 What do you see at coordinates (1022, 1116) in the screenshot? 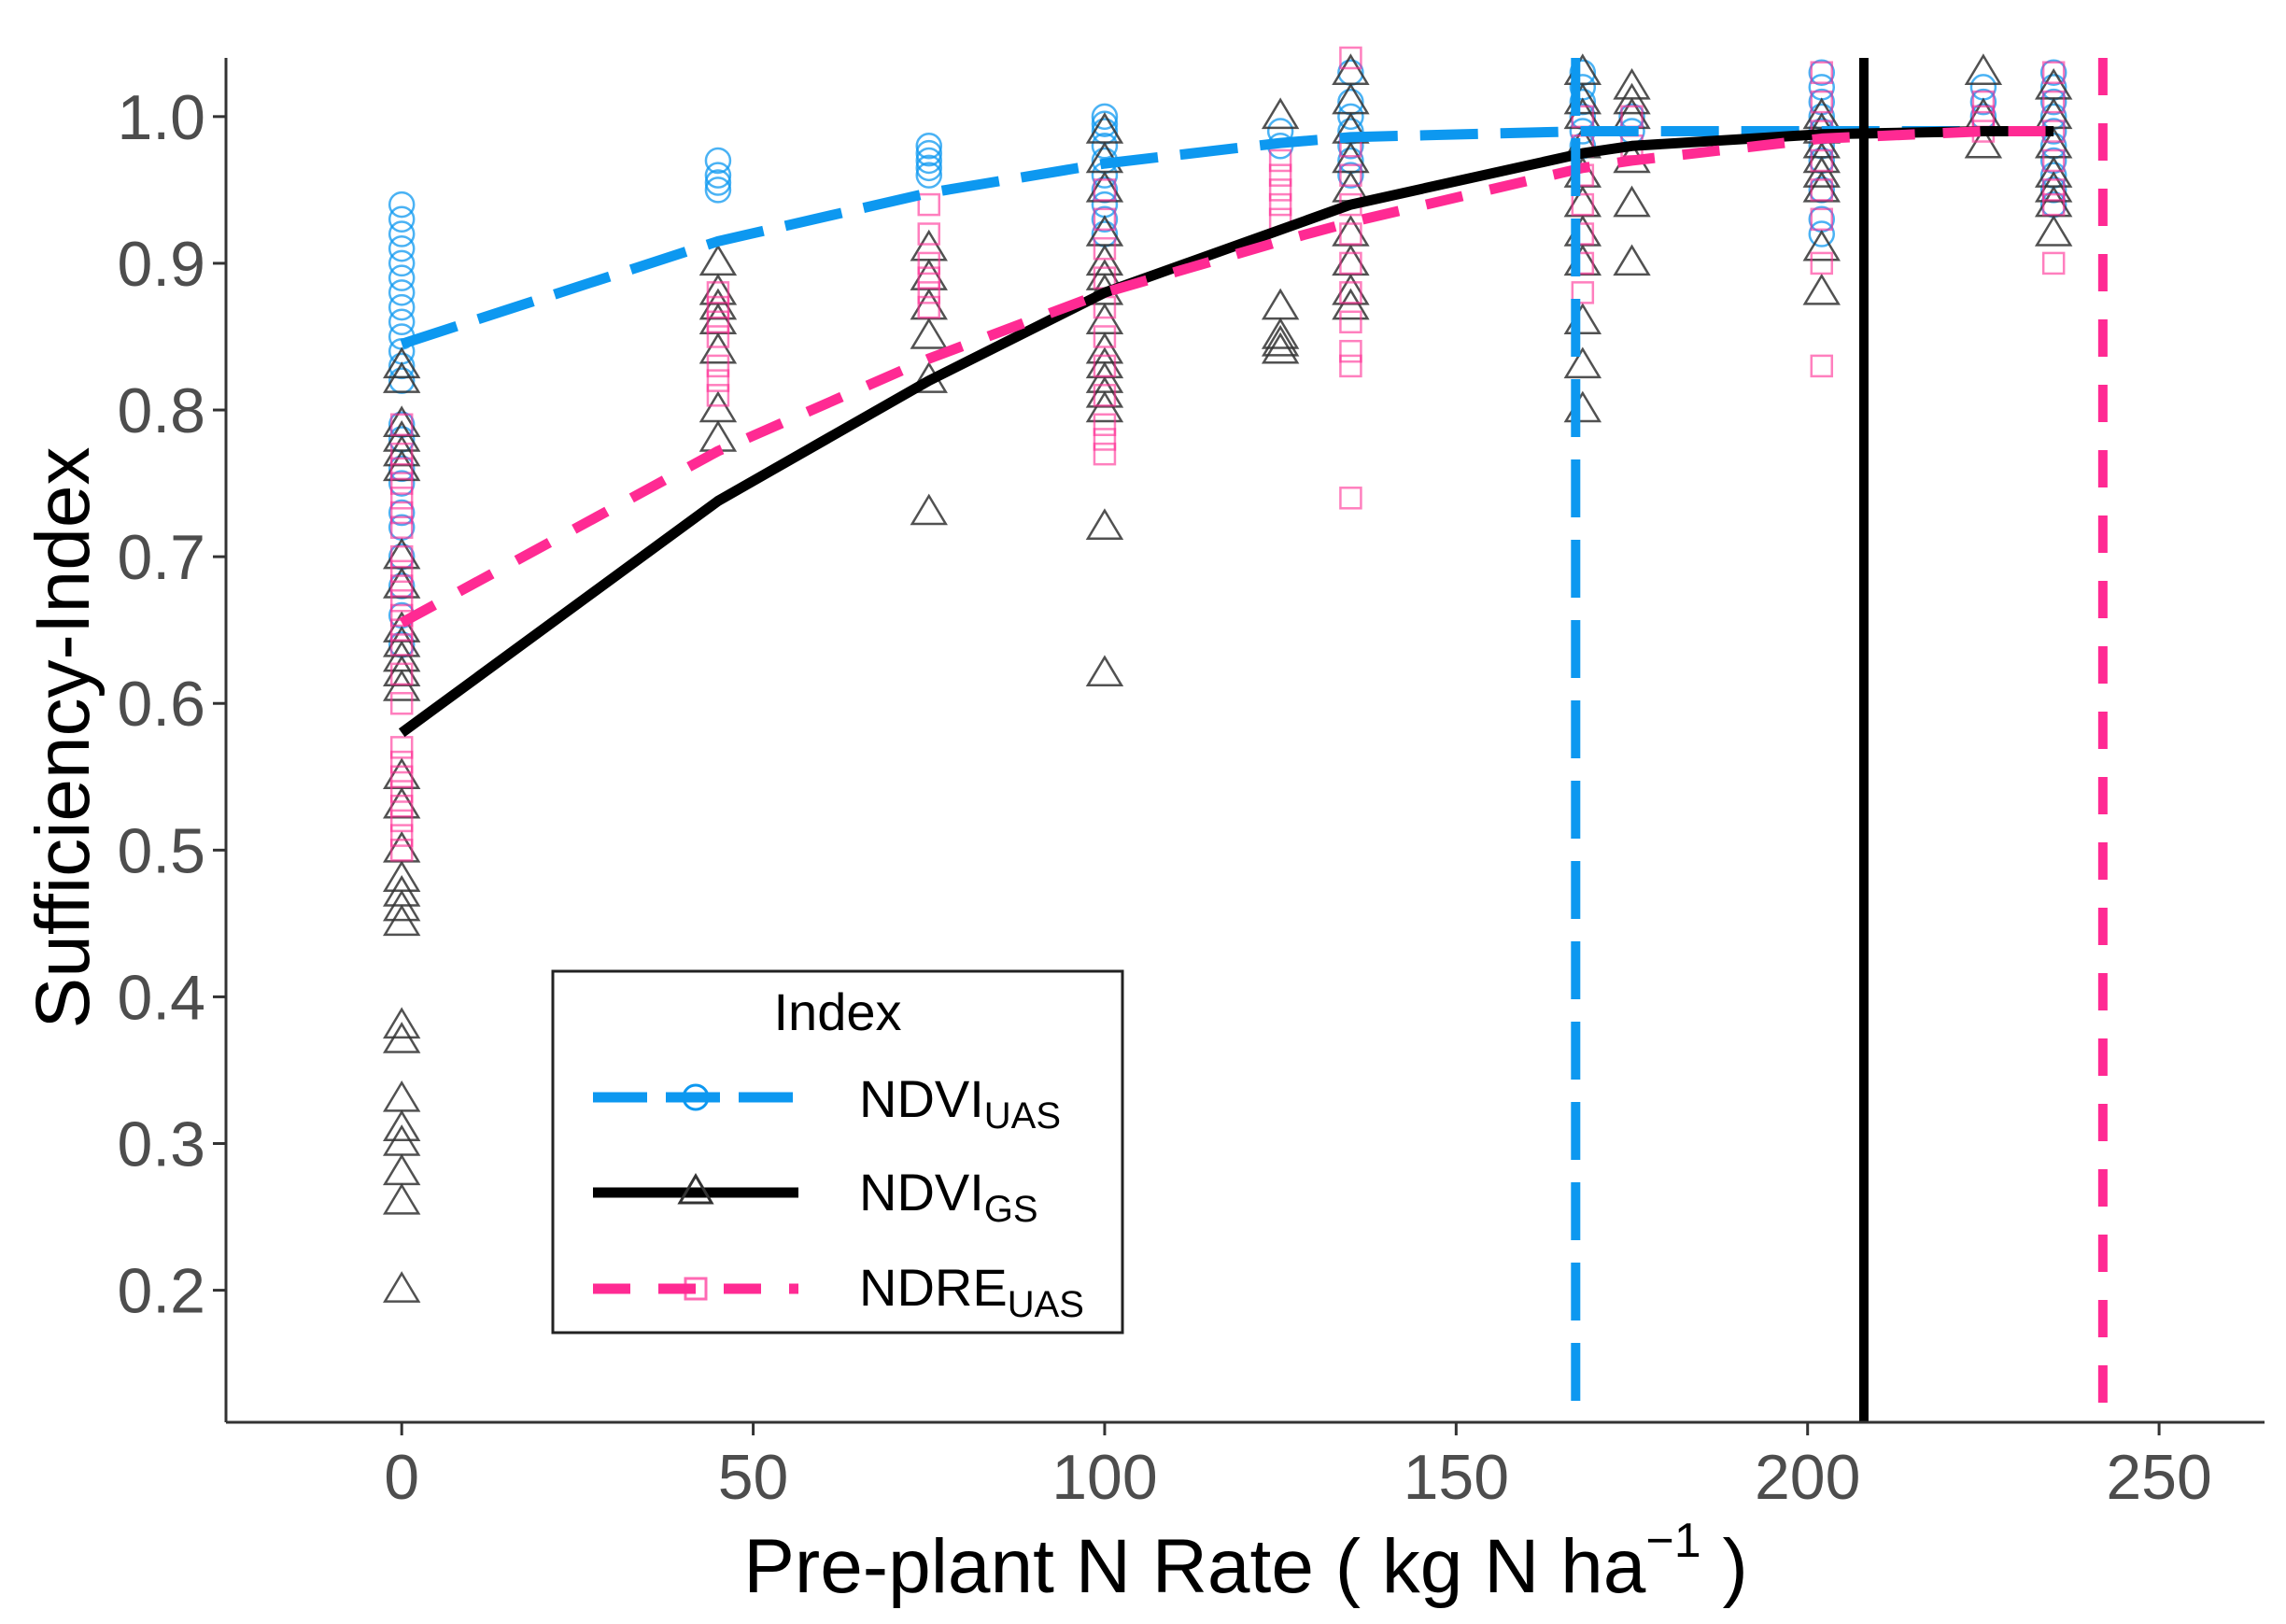
I see `legend-label-ndvi-uas-sub: UAS` at bounding box center [1022, 1116].